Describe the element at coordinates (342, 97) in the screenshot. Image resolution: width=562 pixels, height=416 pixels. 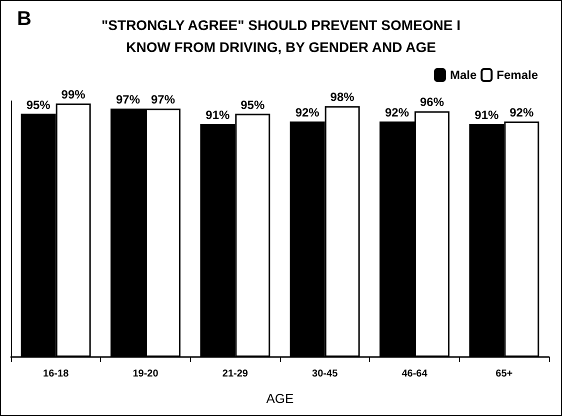
I see `data-label: 98%` at that location.